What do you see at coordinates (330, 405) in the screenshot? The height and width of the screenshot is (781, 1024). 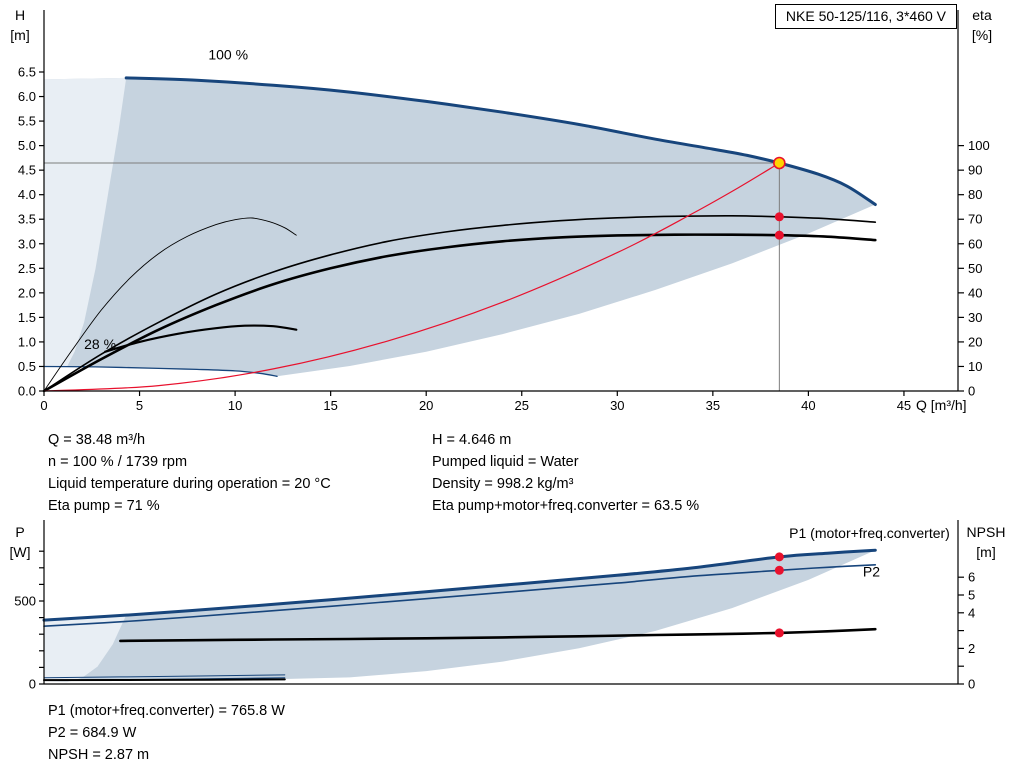 I see `x-tick-label: 15` at bounding box center [330, 405].